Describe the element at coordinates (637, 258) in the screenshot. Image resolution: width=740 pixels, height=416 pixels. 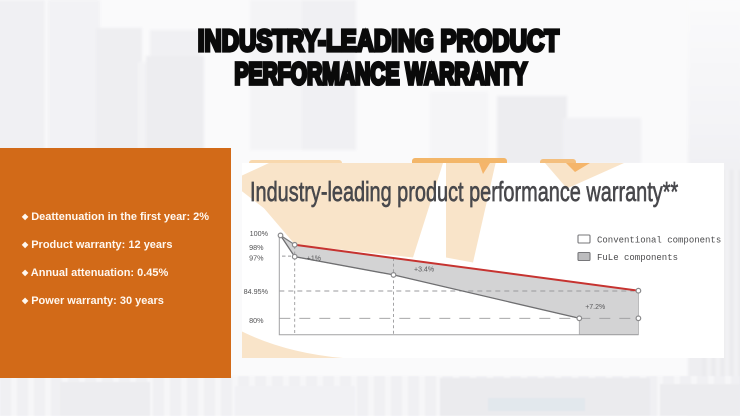
I see `svg-text: FuLe components` at that location.